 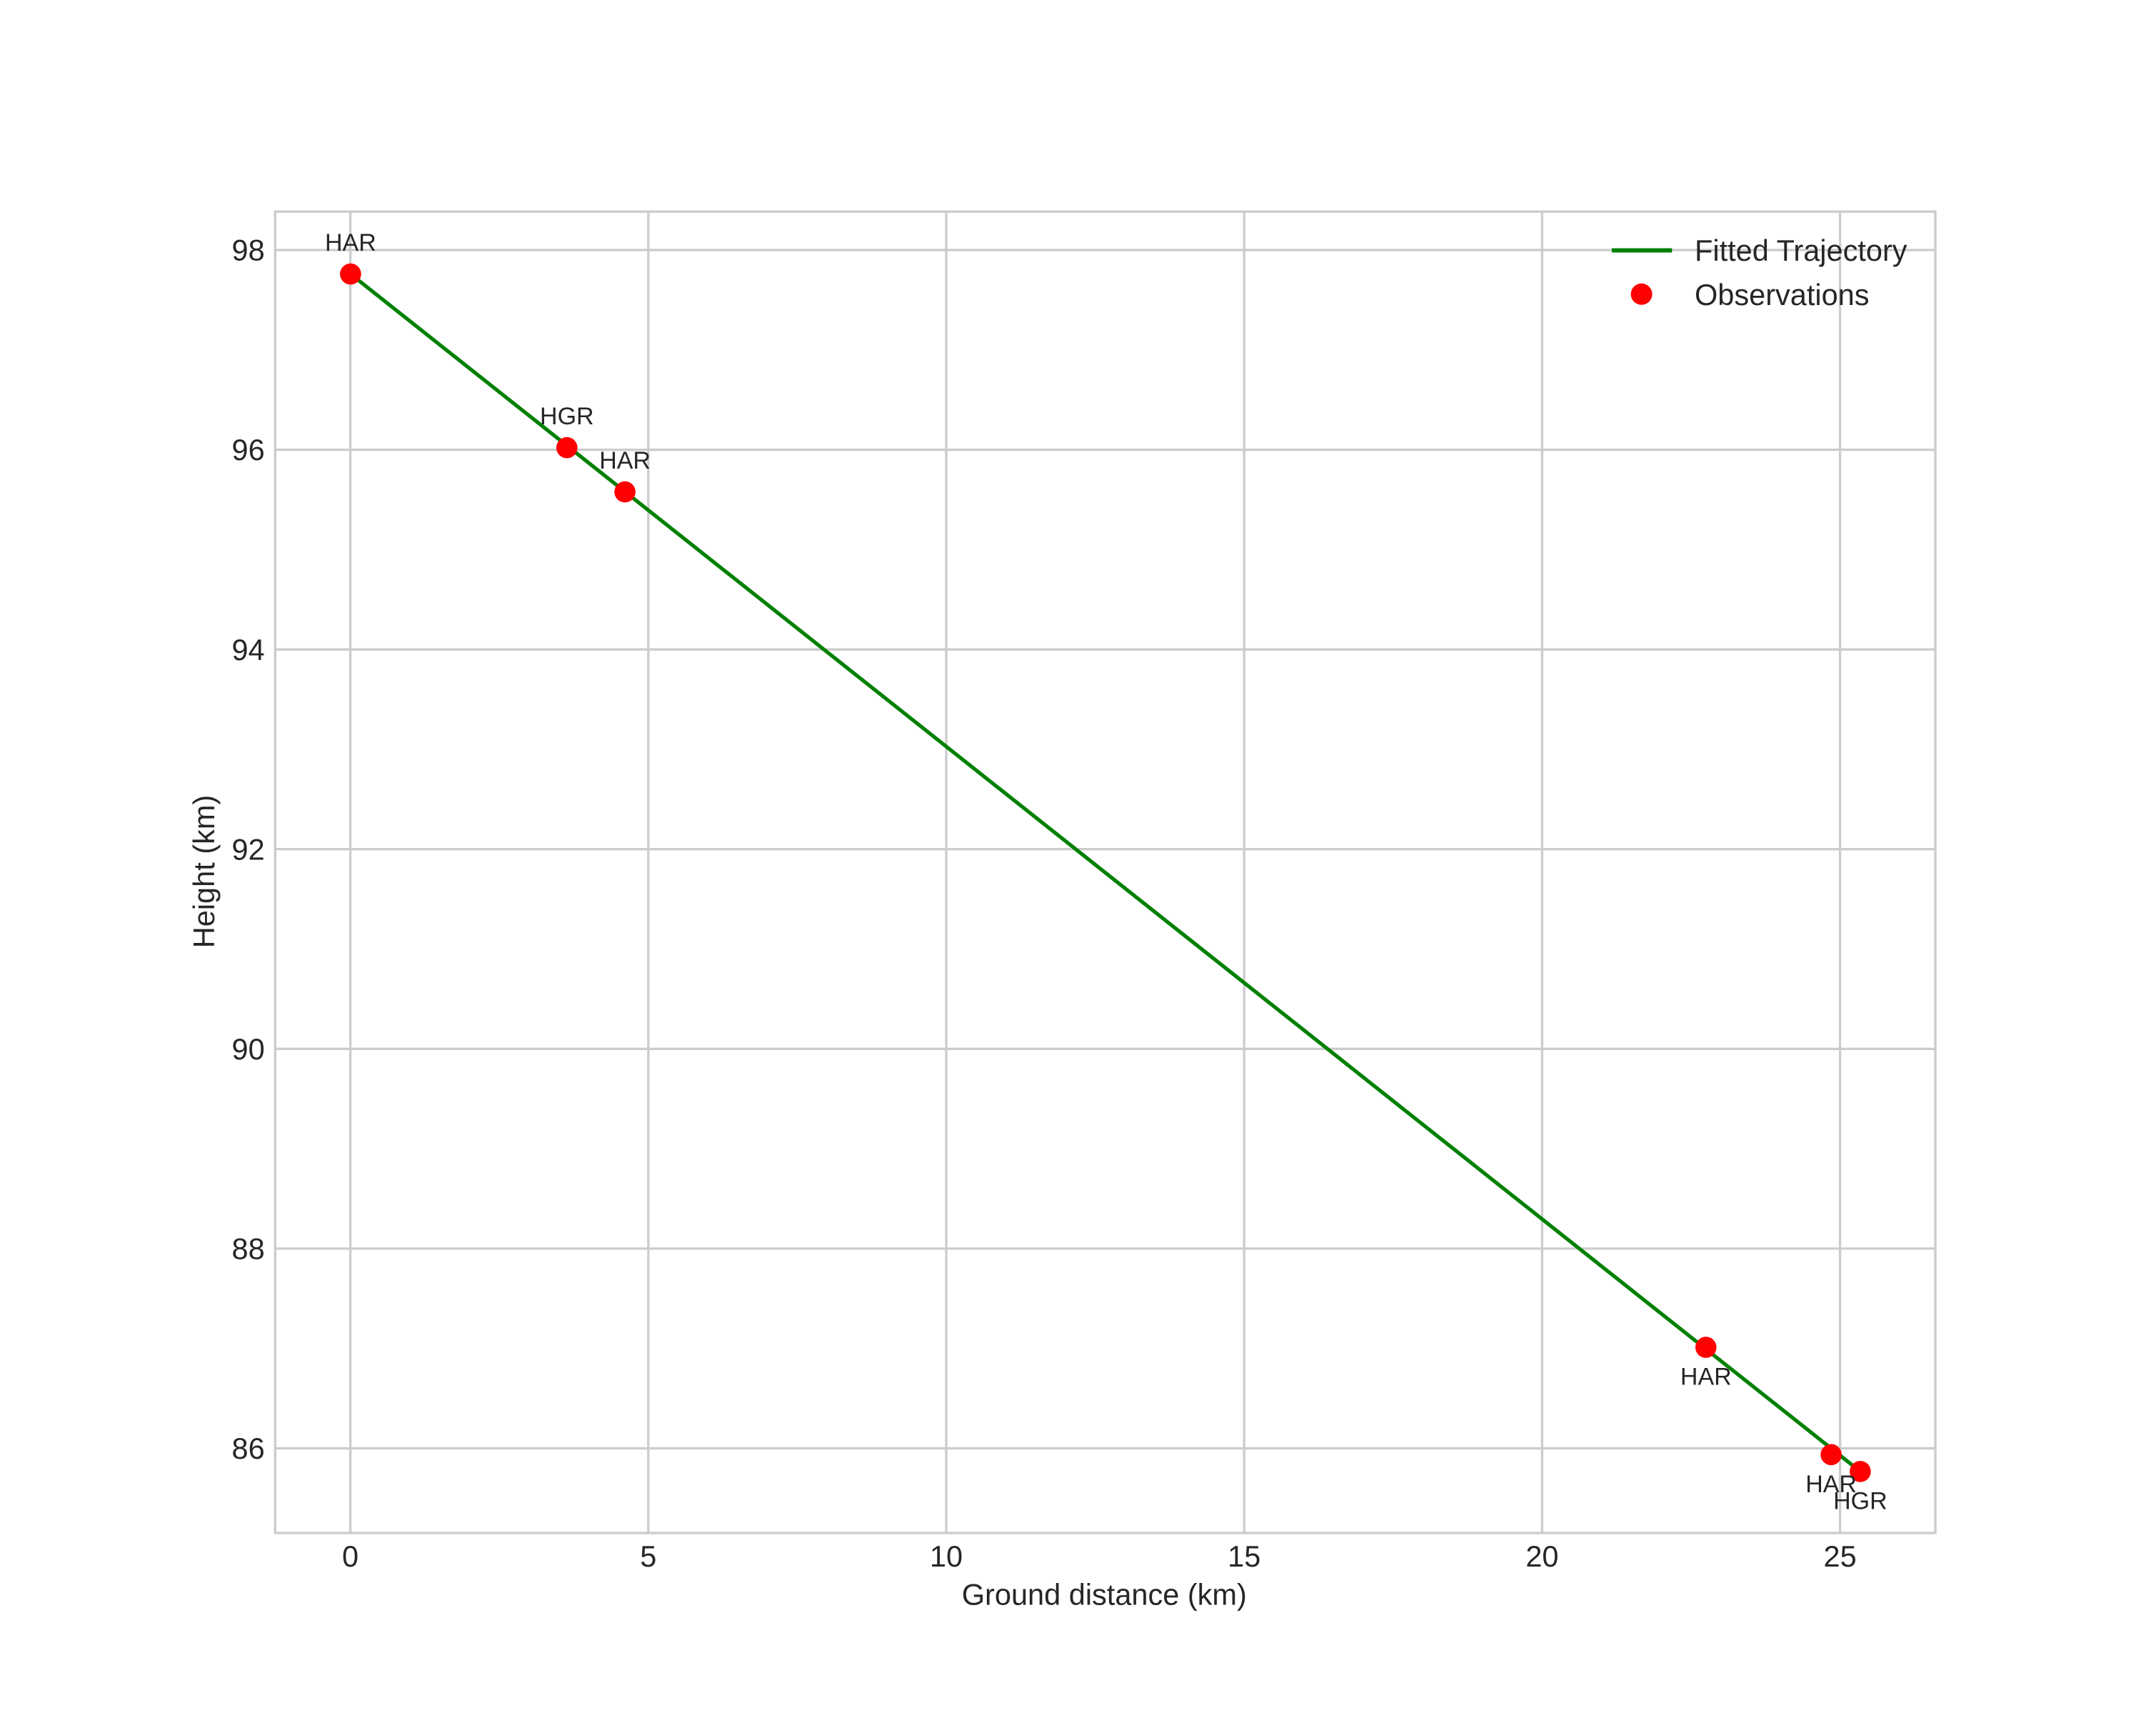 What do you see at coordinates (648, 1556) in the screenshot?
I see `svg-text: 5` at bounding box center [648, 1556].